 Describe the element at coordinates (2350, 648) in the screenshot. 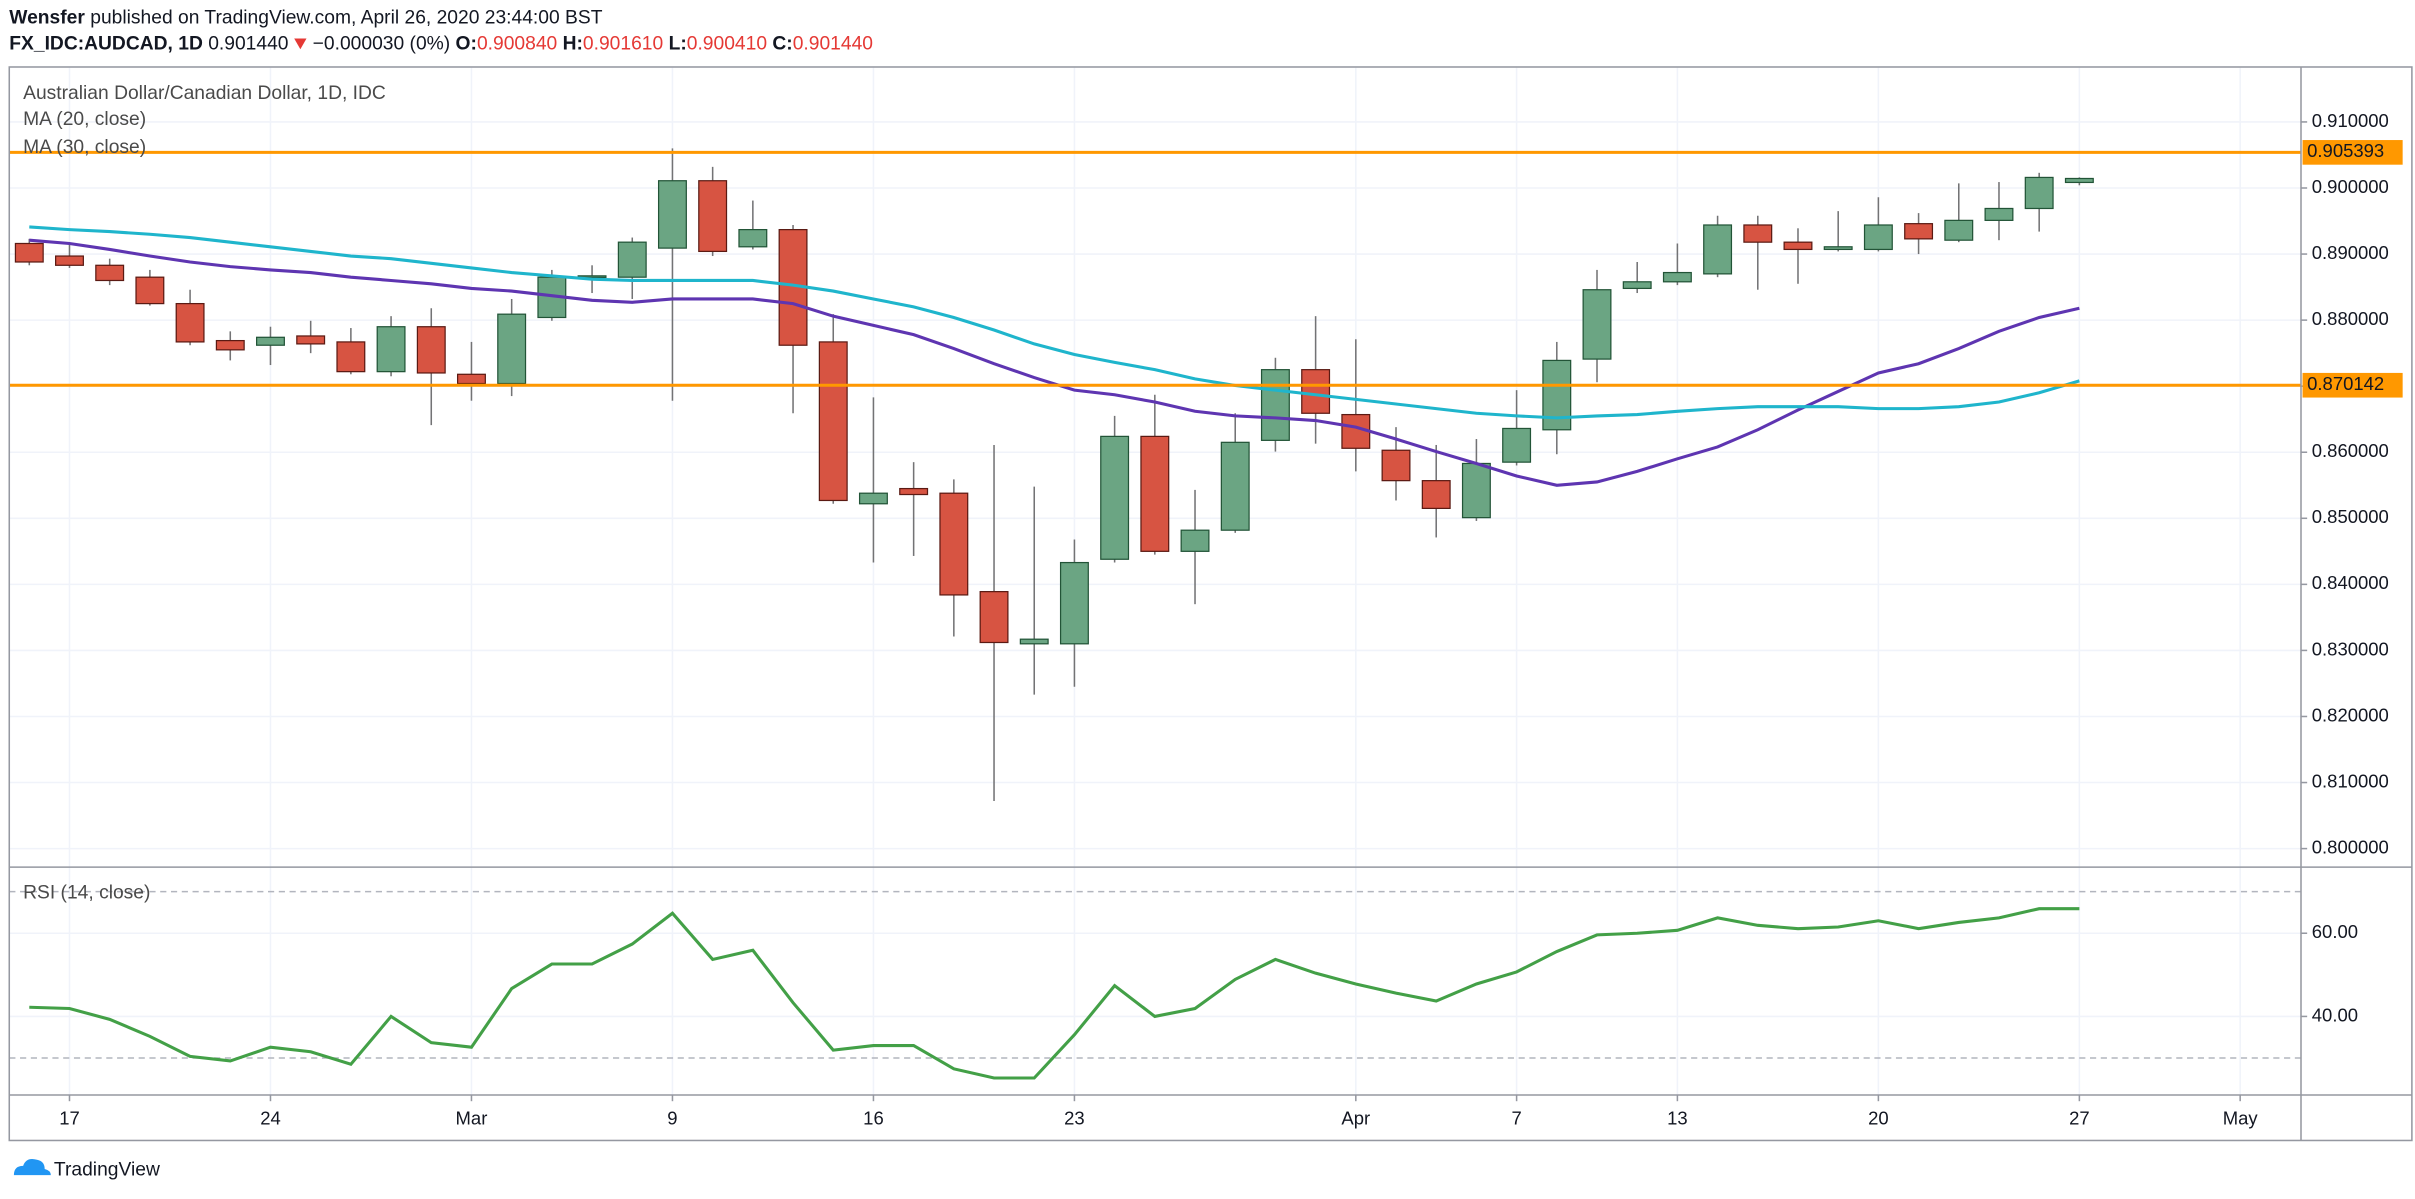

I see `y-tick-label: 0.830000` at that location.